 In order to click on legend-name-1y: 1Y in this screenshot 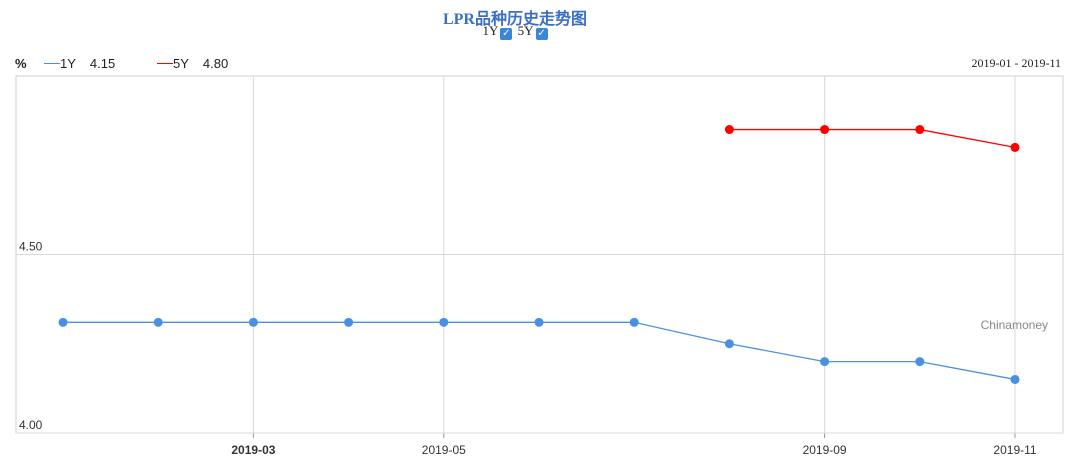, I will do `click(68, 63)`.